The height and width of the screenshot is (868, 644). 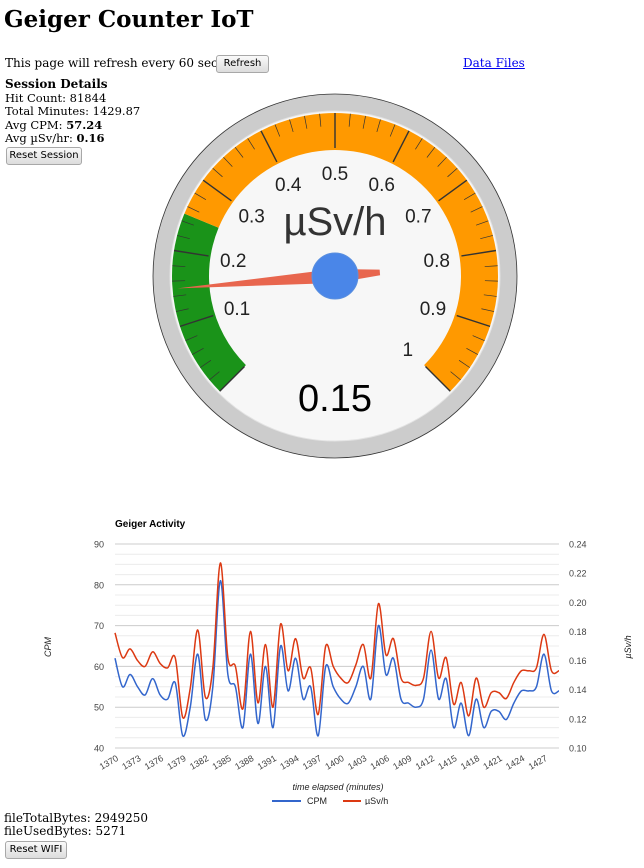 I want to click on x-axis-tick-label: 1376, so click(x=154, y=762).